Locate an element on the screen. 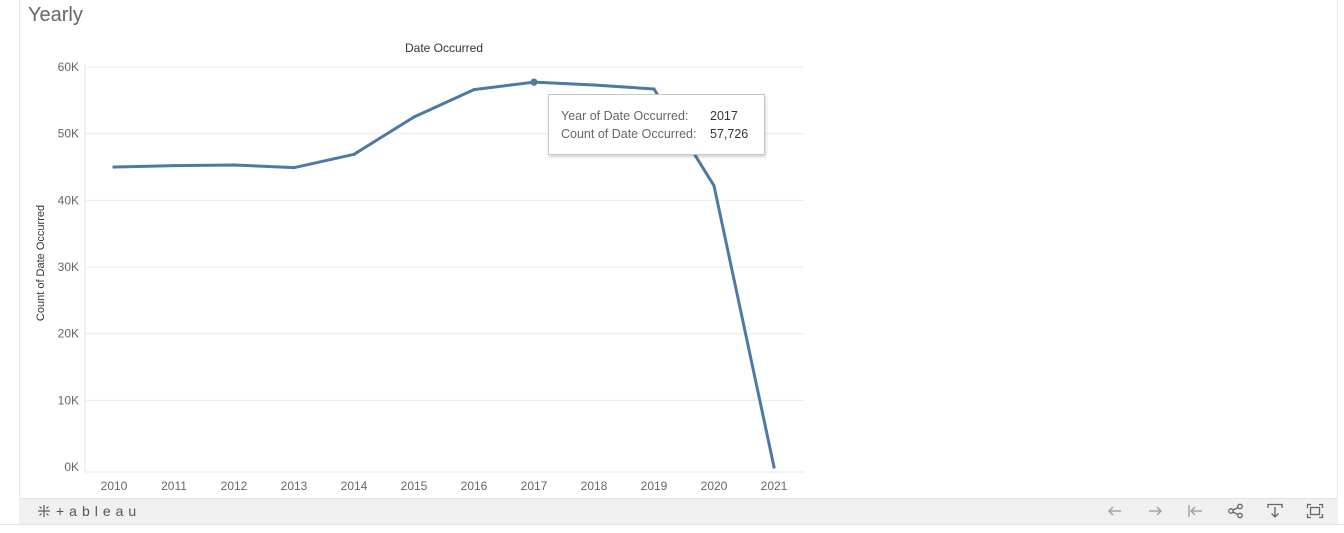 The width and height of the screenshot is (1344, 533). right-gutter is located at coordinates (1340, 248).